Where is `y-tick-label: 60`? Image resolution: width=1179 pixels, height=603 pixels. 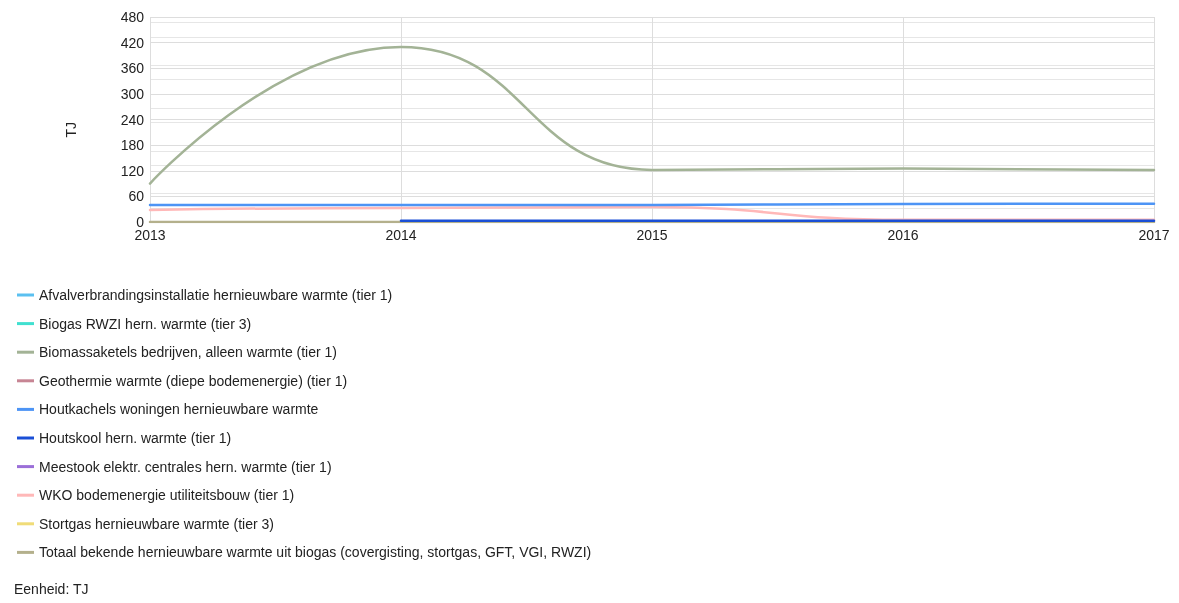
y-tick-label: 60 is located at coordinates (136, 196).